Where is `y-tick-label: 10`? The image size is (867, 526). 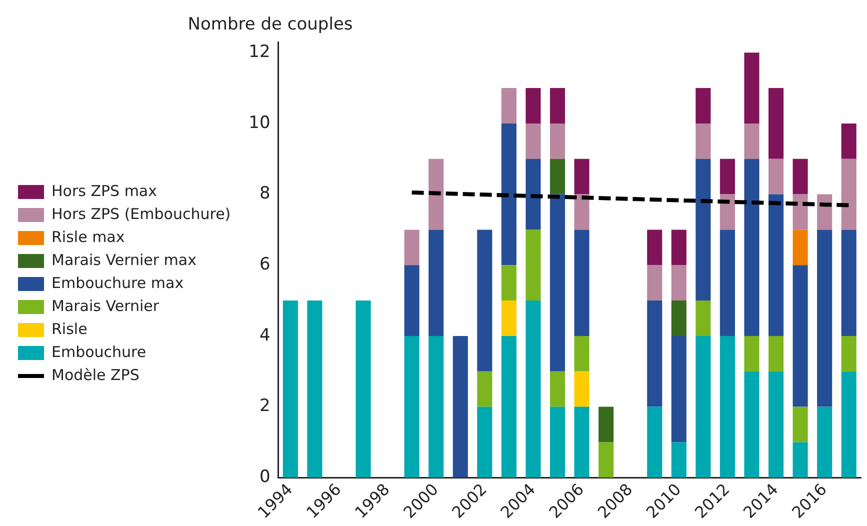 y-tick-label: 10 is located at coordinates (259, 122).